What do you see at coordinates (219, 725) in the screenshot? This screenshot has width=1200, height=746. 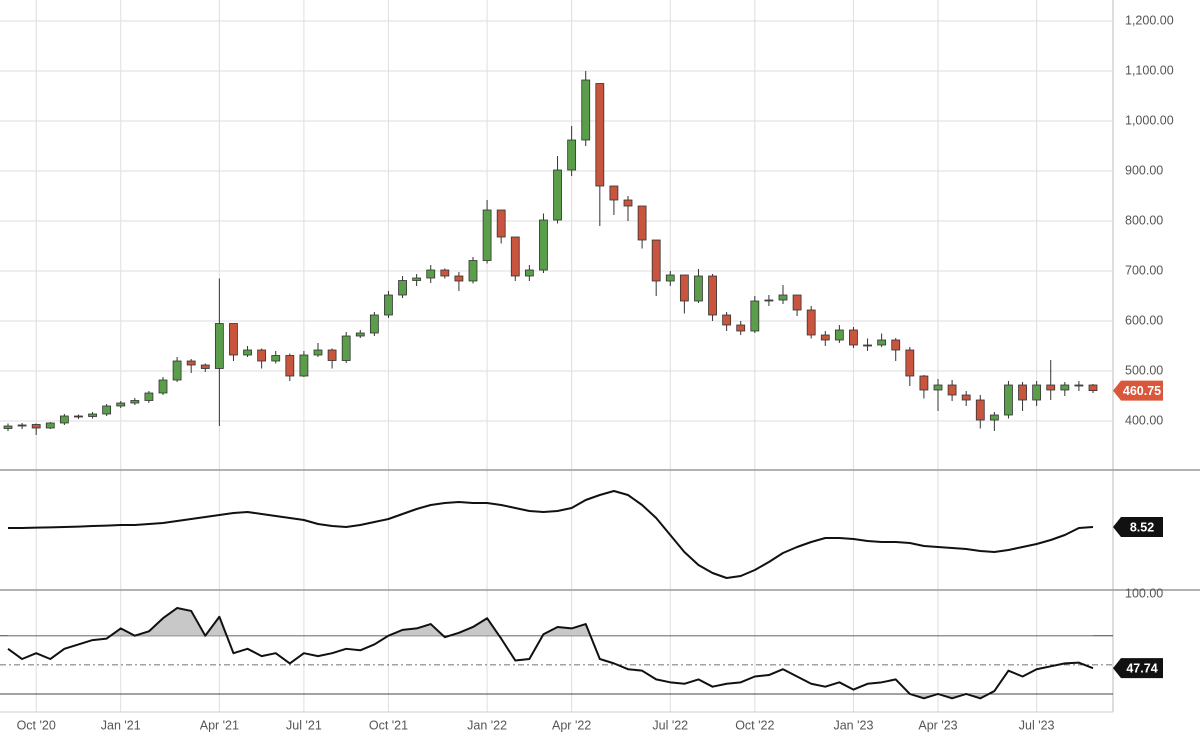 I see `x-tick-label: Apr '21` at bounding box center [219, 725].